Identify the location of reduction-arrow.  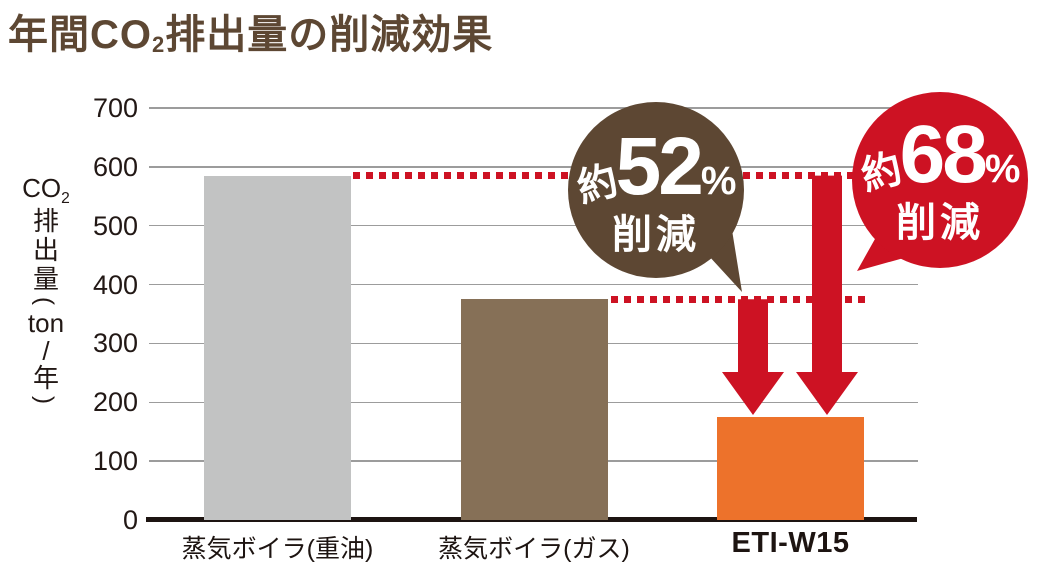
(753, 357).